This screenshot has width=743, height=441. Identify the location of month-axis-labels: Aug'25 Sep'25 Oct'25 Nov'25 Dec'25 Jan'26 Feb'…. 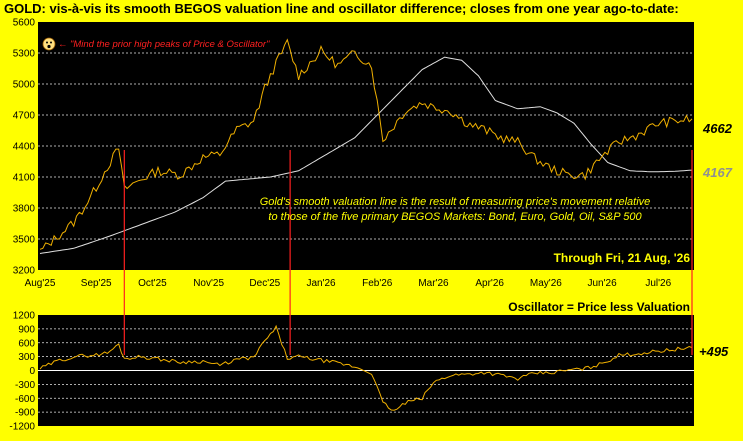
(348, 283).